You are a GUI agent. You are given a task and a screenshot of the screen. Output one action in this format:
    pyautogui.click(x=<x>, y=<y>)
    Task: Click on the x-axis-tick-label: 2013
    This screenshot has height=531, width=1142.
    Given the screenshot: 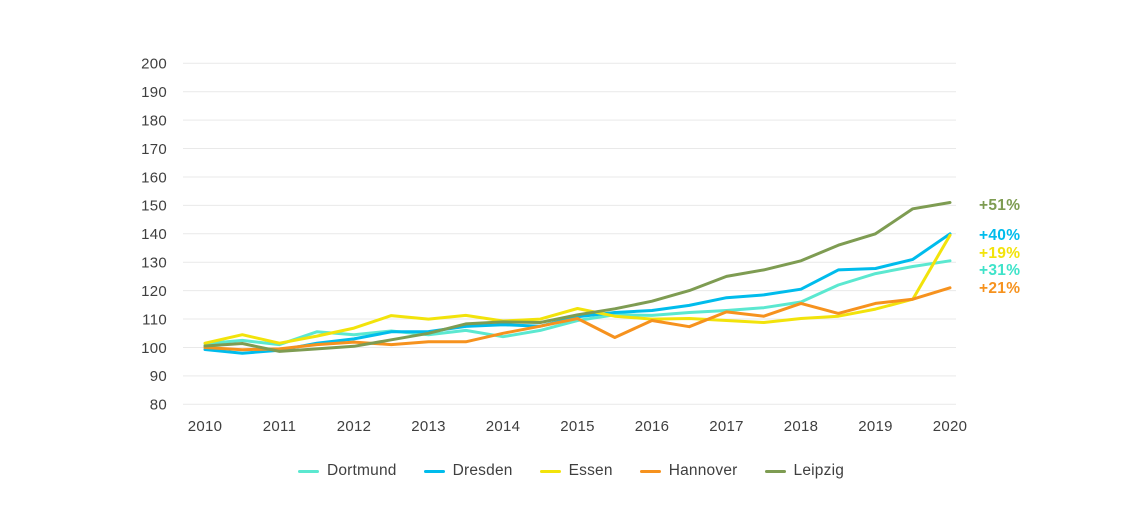 What is the action you would take?
    pyautogui.click(x=428, y=426)
    